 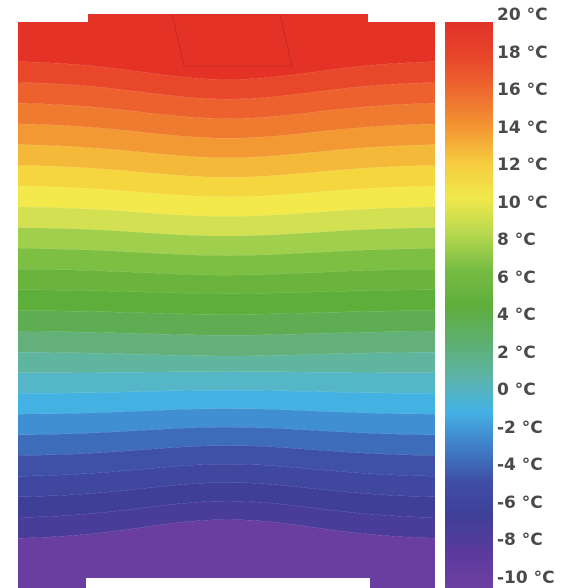 I want to click on color-scale-bar, so click(x=469, y=305).